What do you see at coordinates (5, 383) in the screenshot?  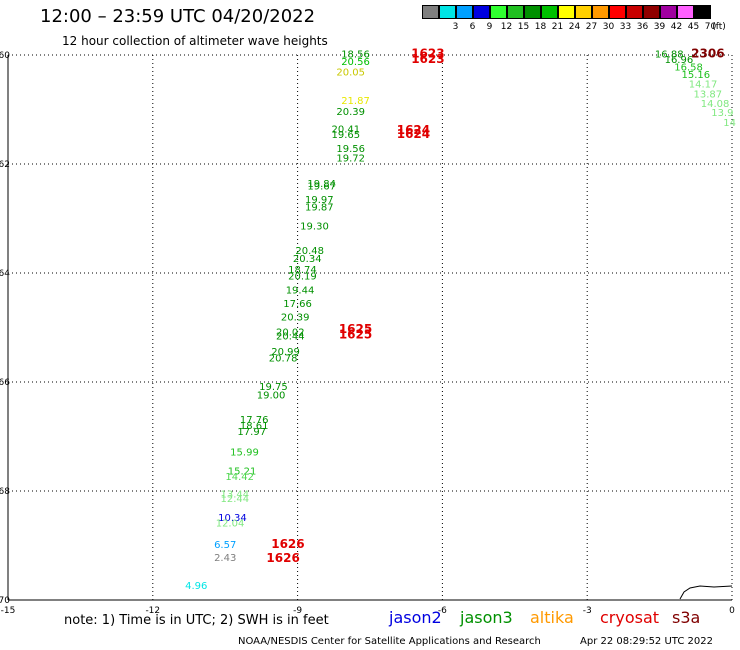 I see `y-tick-label: -66` at bounding box center [5, 383].